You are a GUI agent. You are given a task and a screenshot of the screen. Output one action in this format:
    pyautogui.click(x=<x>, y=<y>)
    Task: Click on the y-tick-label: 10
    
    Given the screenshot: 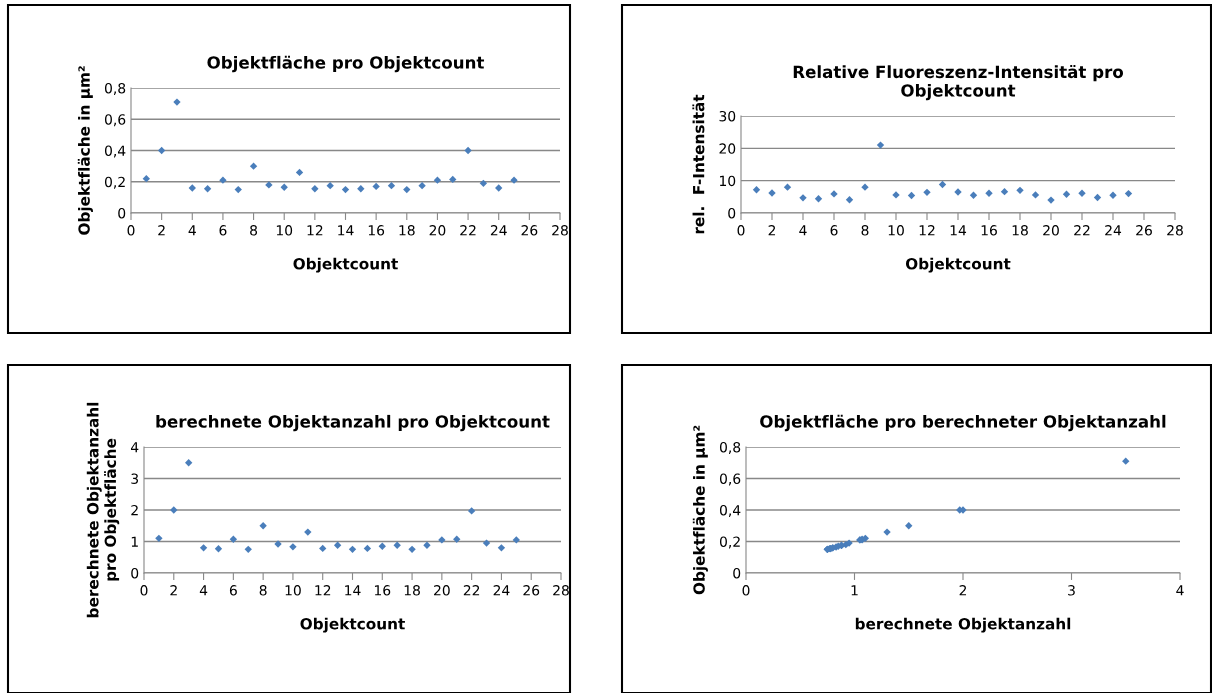 What is the action you would take?
    pyautogui.click(x=727, y=181)
    